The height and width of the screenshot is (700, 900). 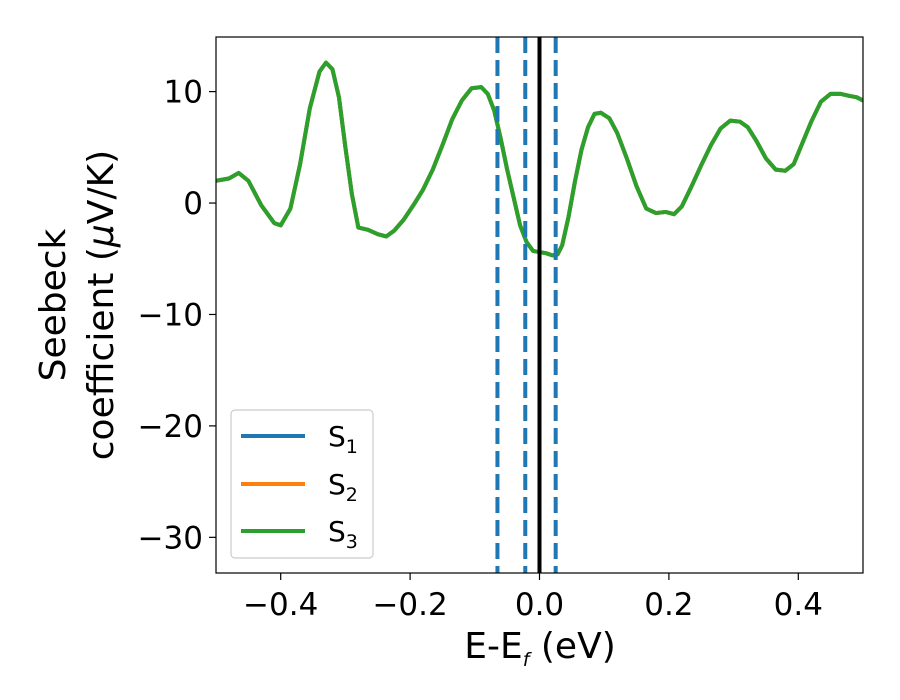 What do you see at coordinates (101, 236) in the screenshot?
I see `y-axis-label-line2-mu: μ` at bounding box center [101, 236].